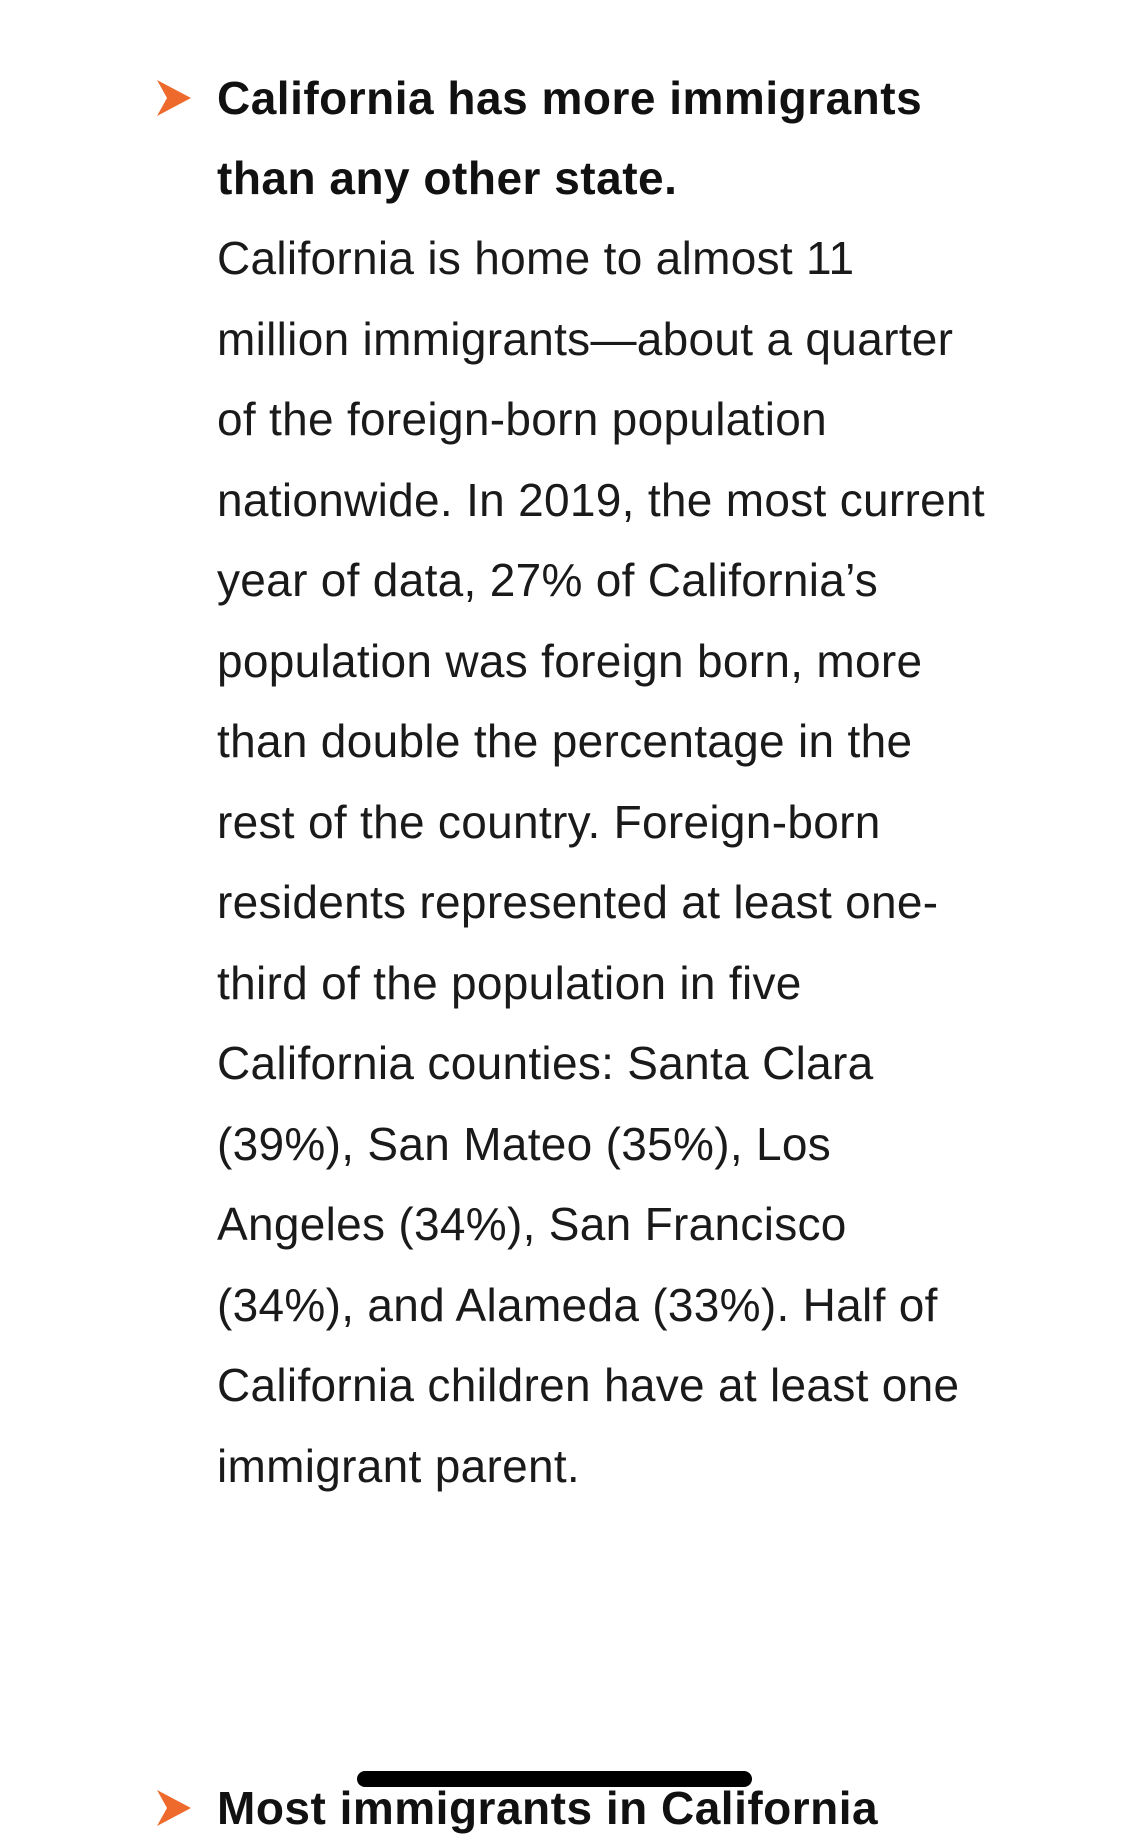 Image resolution: width=1125 pixels, height=1848 pixels. What do you see at coordinates (554, 1779) in the screenshot?
I see `home-indicator` at bounding box center [554, 1779].